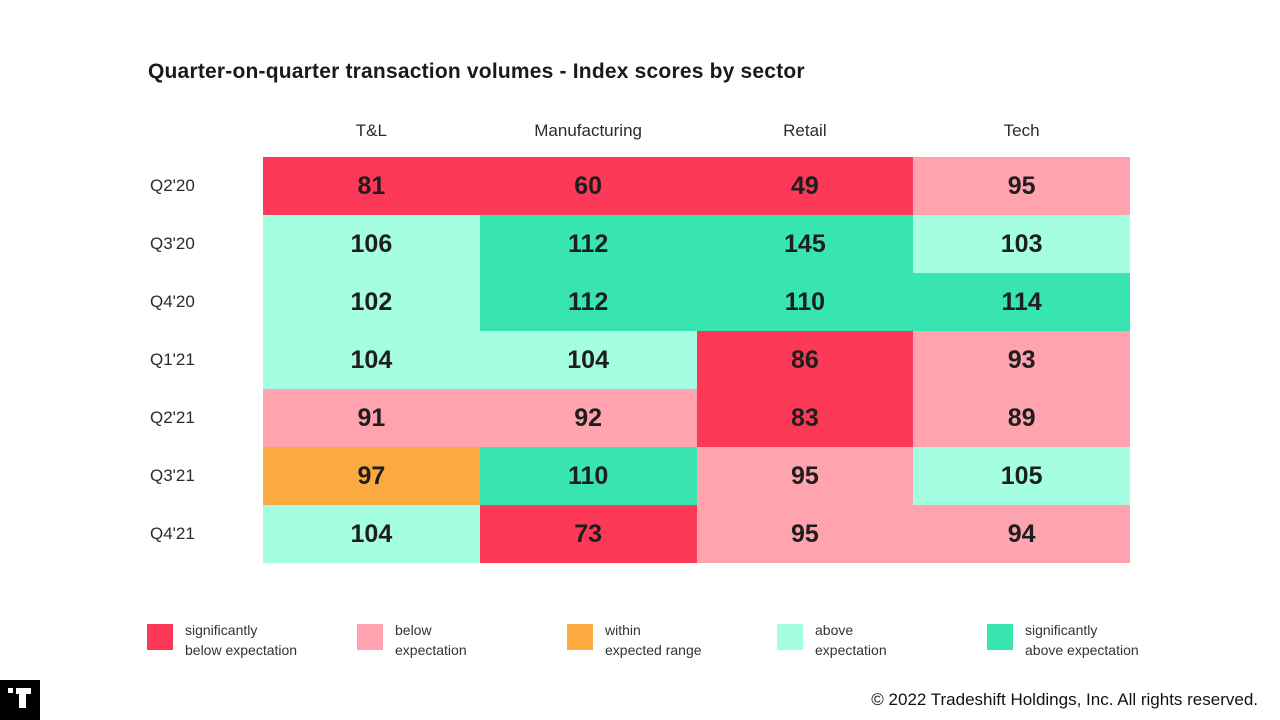  I want to click on row-label-5: Q3'21, so click(172, 475).